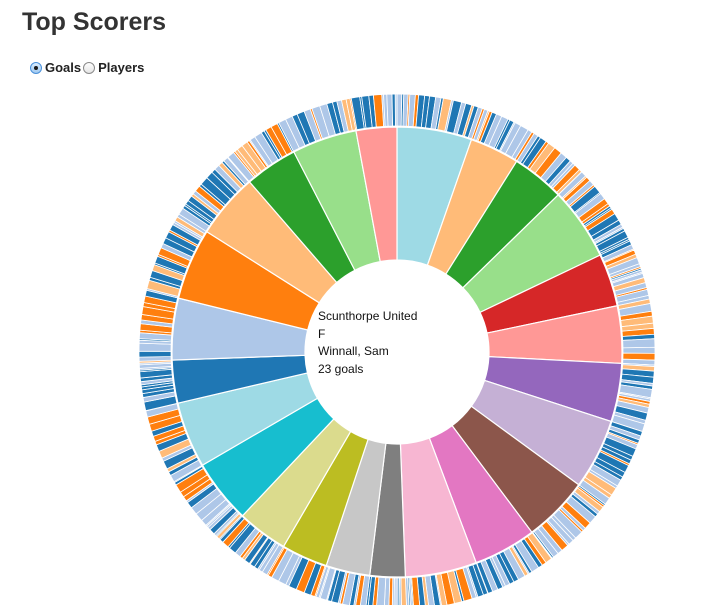 This screenshot has width=705, height=605. Describe the element at coordinates (322, 333) in the screenshot. I see `center-position: F` at that location.